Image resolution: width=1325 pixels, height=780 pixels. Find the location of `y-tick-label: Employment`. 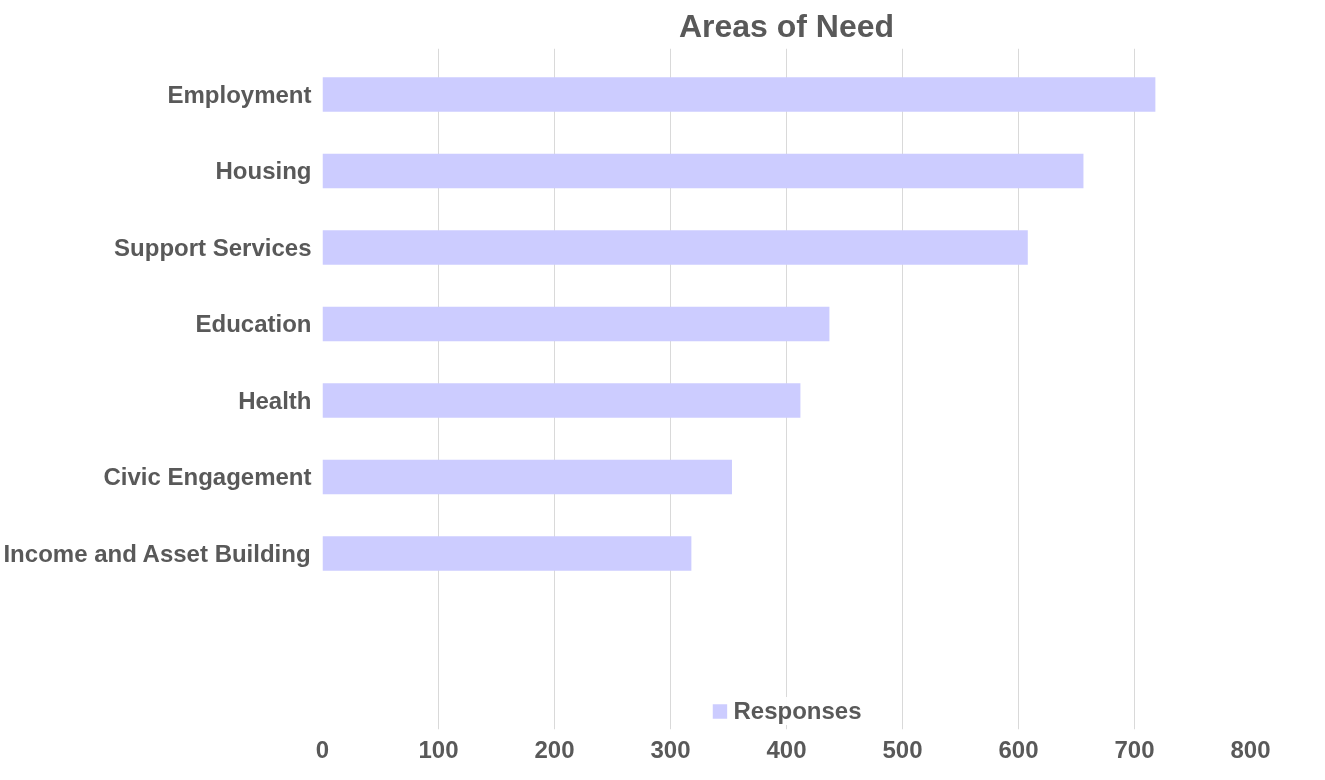

y-tick-label: Employment is located at coordinates (239, 94).